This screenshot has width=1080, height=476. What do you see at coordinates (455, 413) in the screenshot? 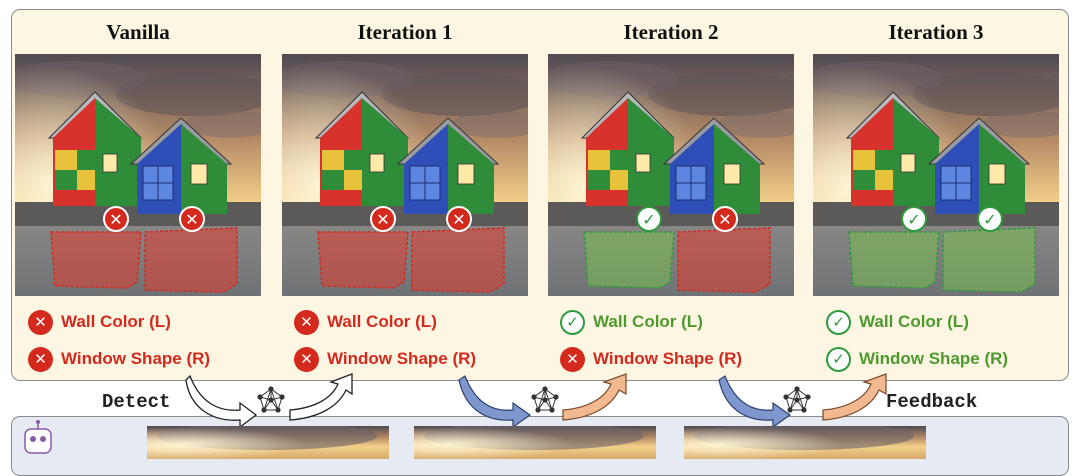
I see `flow-arrows` at bounding box center [455, 413].